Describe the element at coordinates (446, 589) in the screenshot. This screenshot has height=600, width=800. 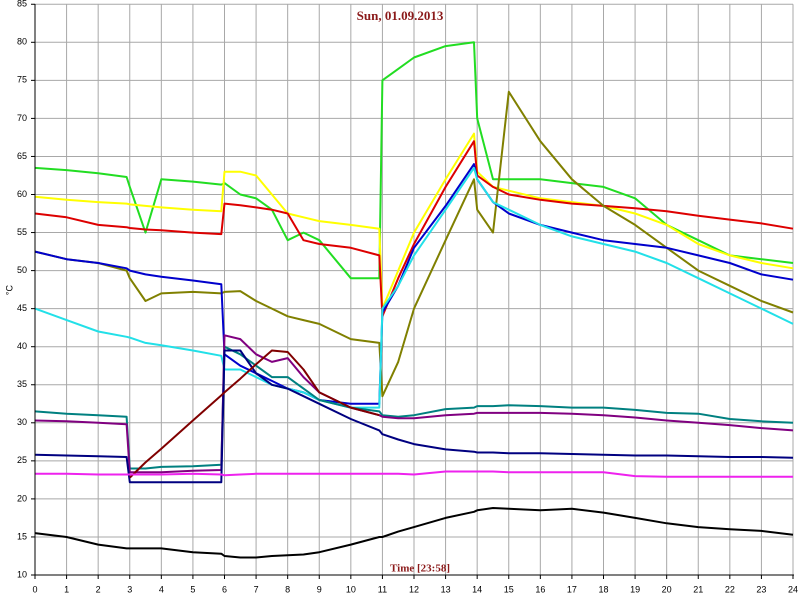
I see `x-tick-label: 13` at that location.